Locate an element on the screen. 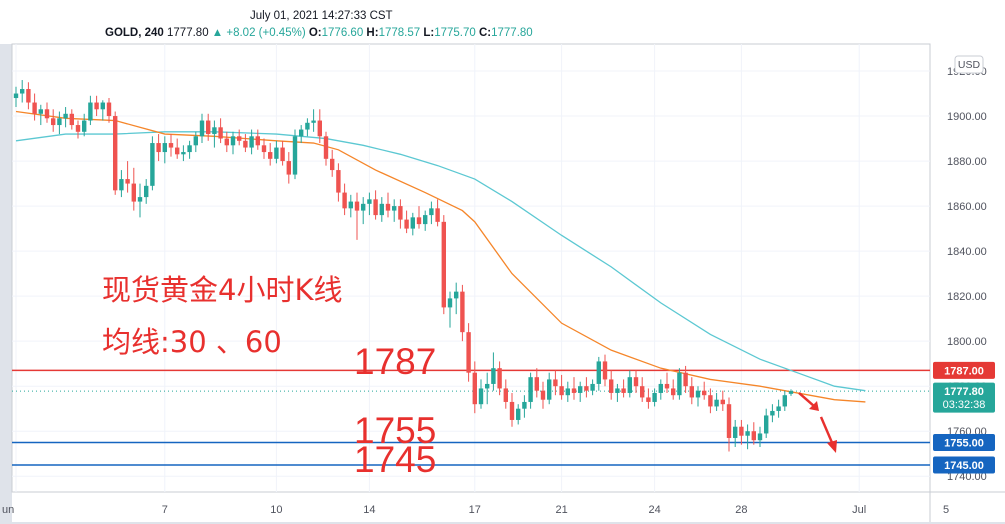 The image size is (1005, 524). x-tick-label: un is located at coordinates (8, 510).